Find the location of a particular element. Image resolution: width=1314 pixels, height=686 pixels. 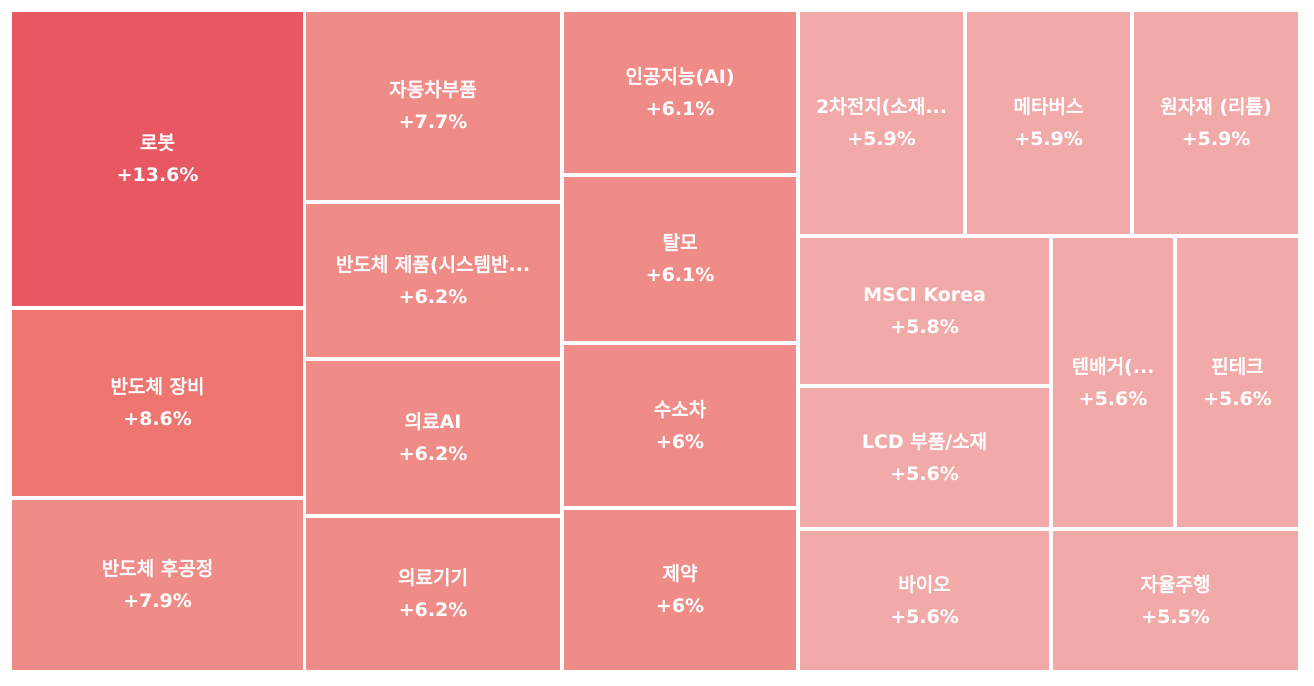

tile-value: +7.7% is located at coordinates (433, 122).